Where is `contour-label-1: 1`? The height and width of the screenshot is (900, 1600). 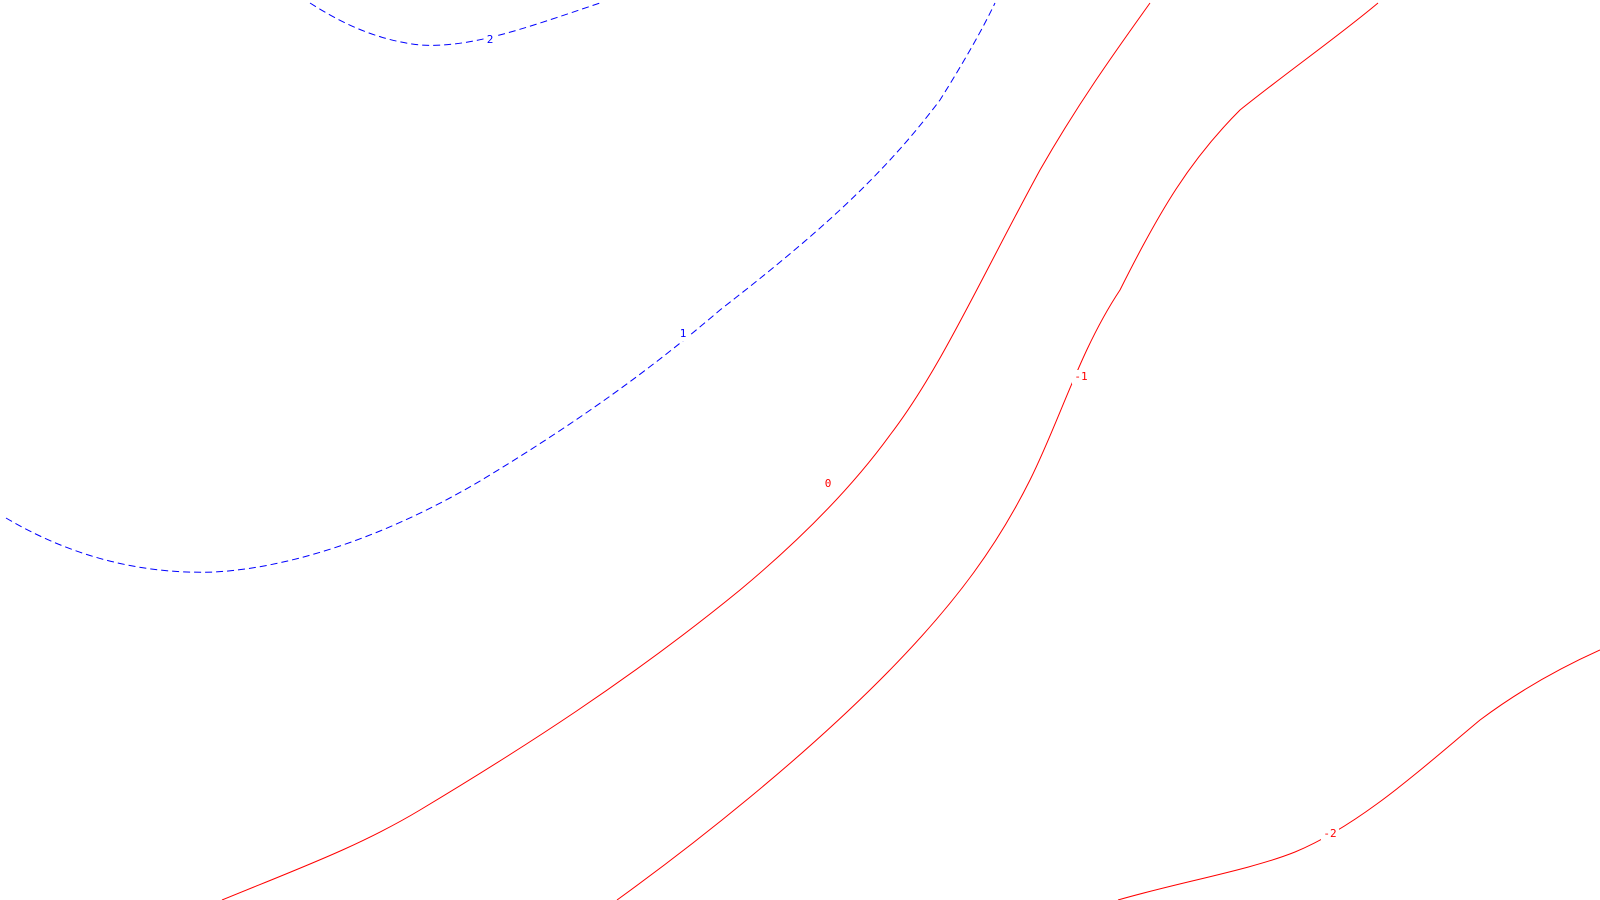 contour-label-1: 1 is located at coordinates (683, 333).